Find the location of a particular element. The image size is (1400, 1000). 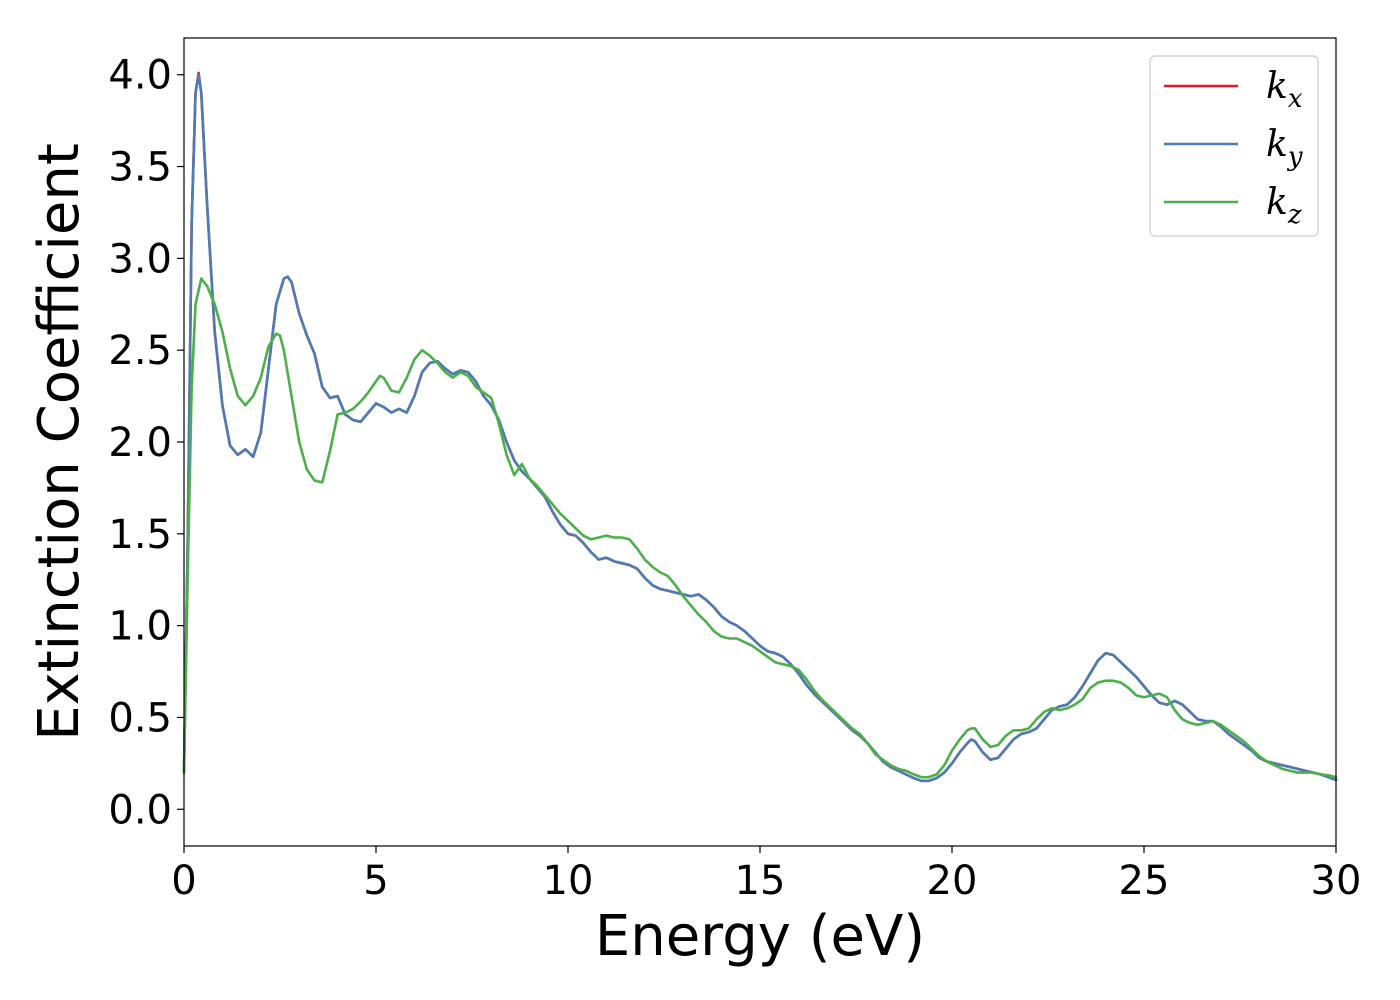

x-tick-label: 15 is located at coordinates (760, 881).